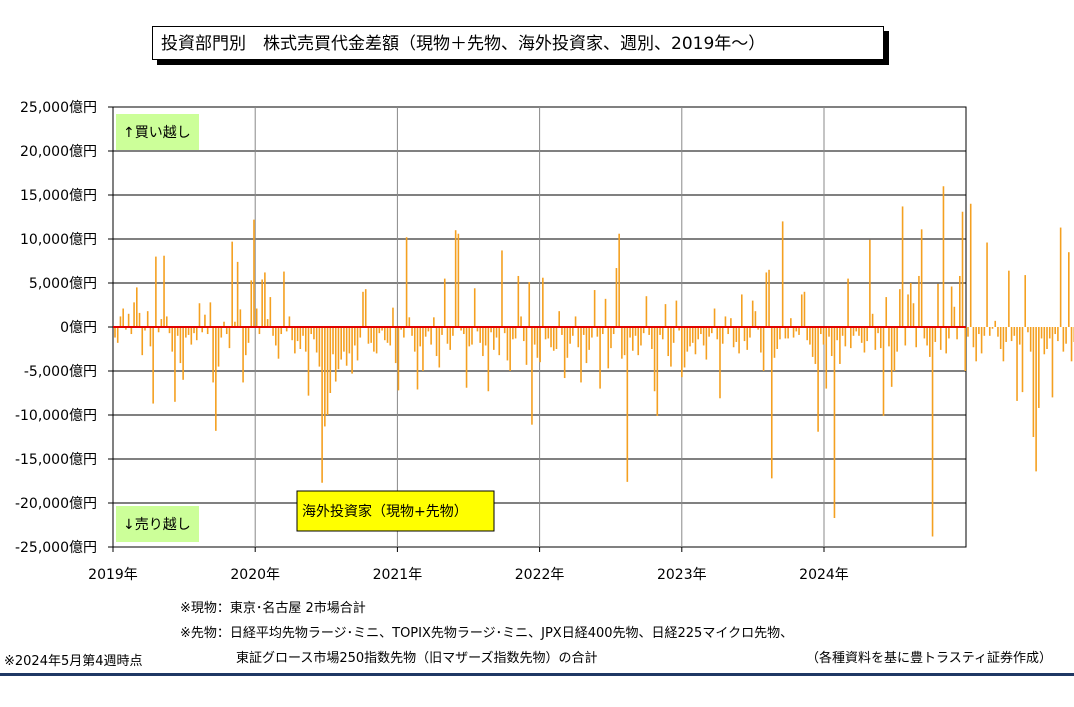 The width and height of the screenshot is (1074, 707). Describe the element at coordinates (417, 658) in the screenshot. I see `note-futures-2: 東証グロース市場250指数先物（旧マザーズ指数先物）の合計` at that location.